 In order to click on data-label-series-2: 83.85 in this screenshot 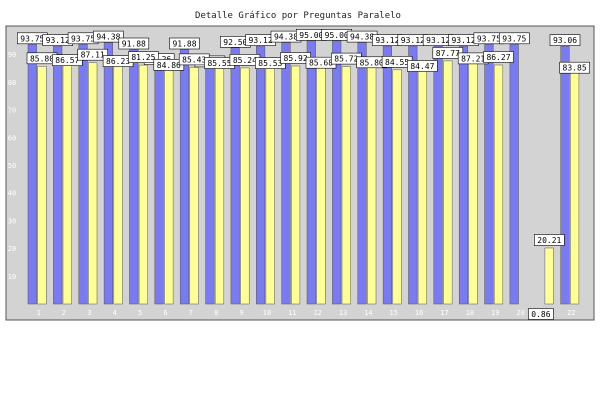, I will do `click(574, 67)`.